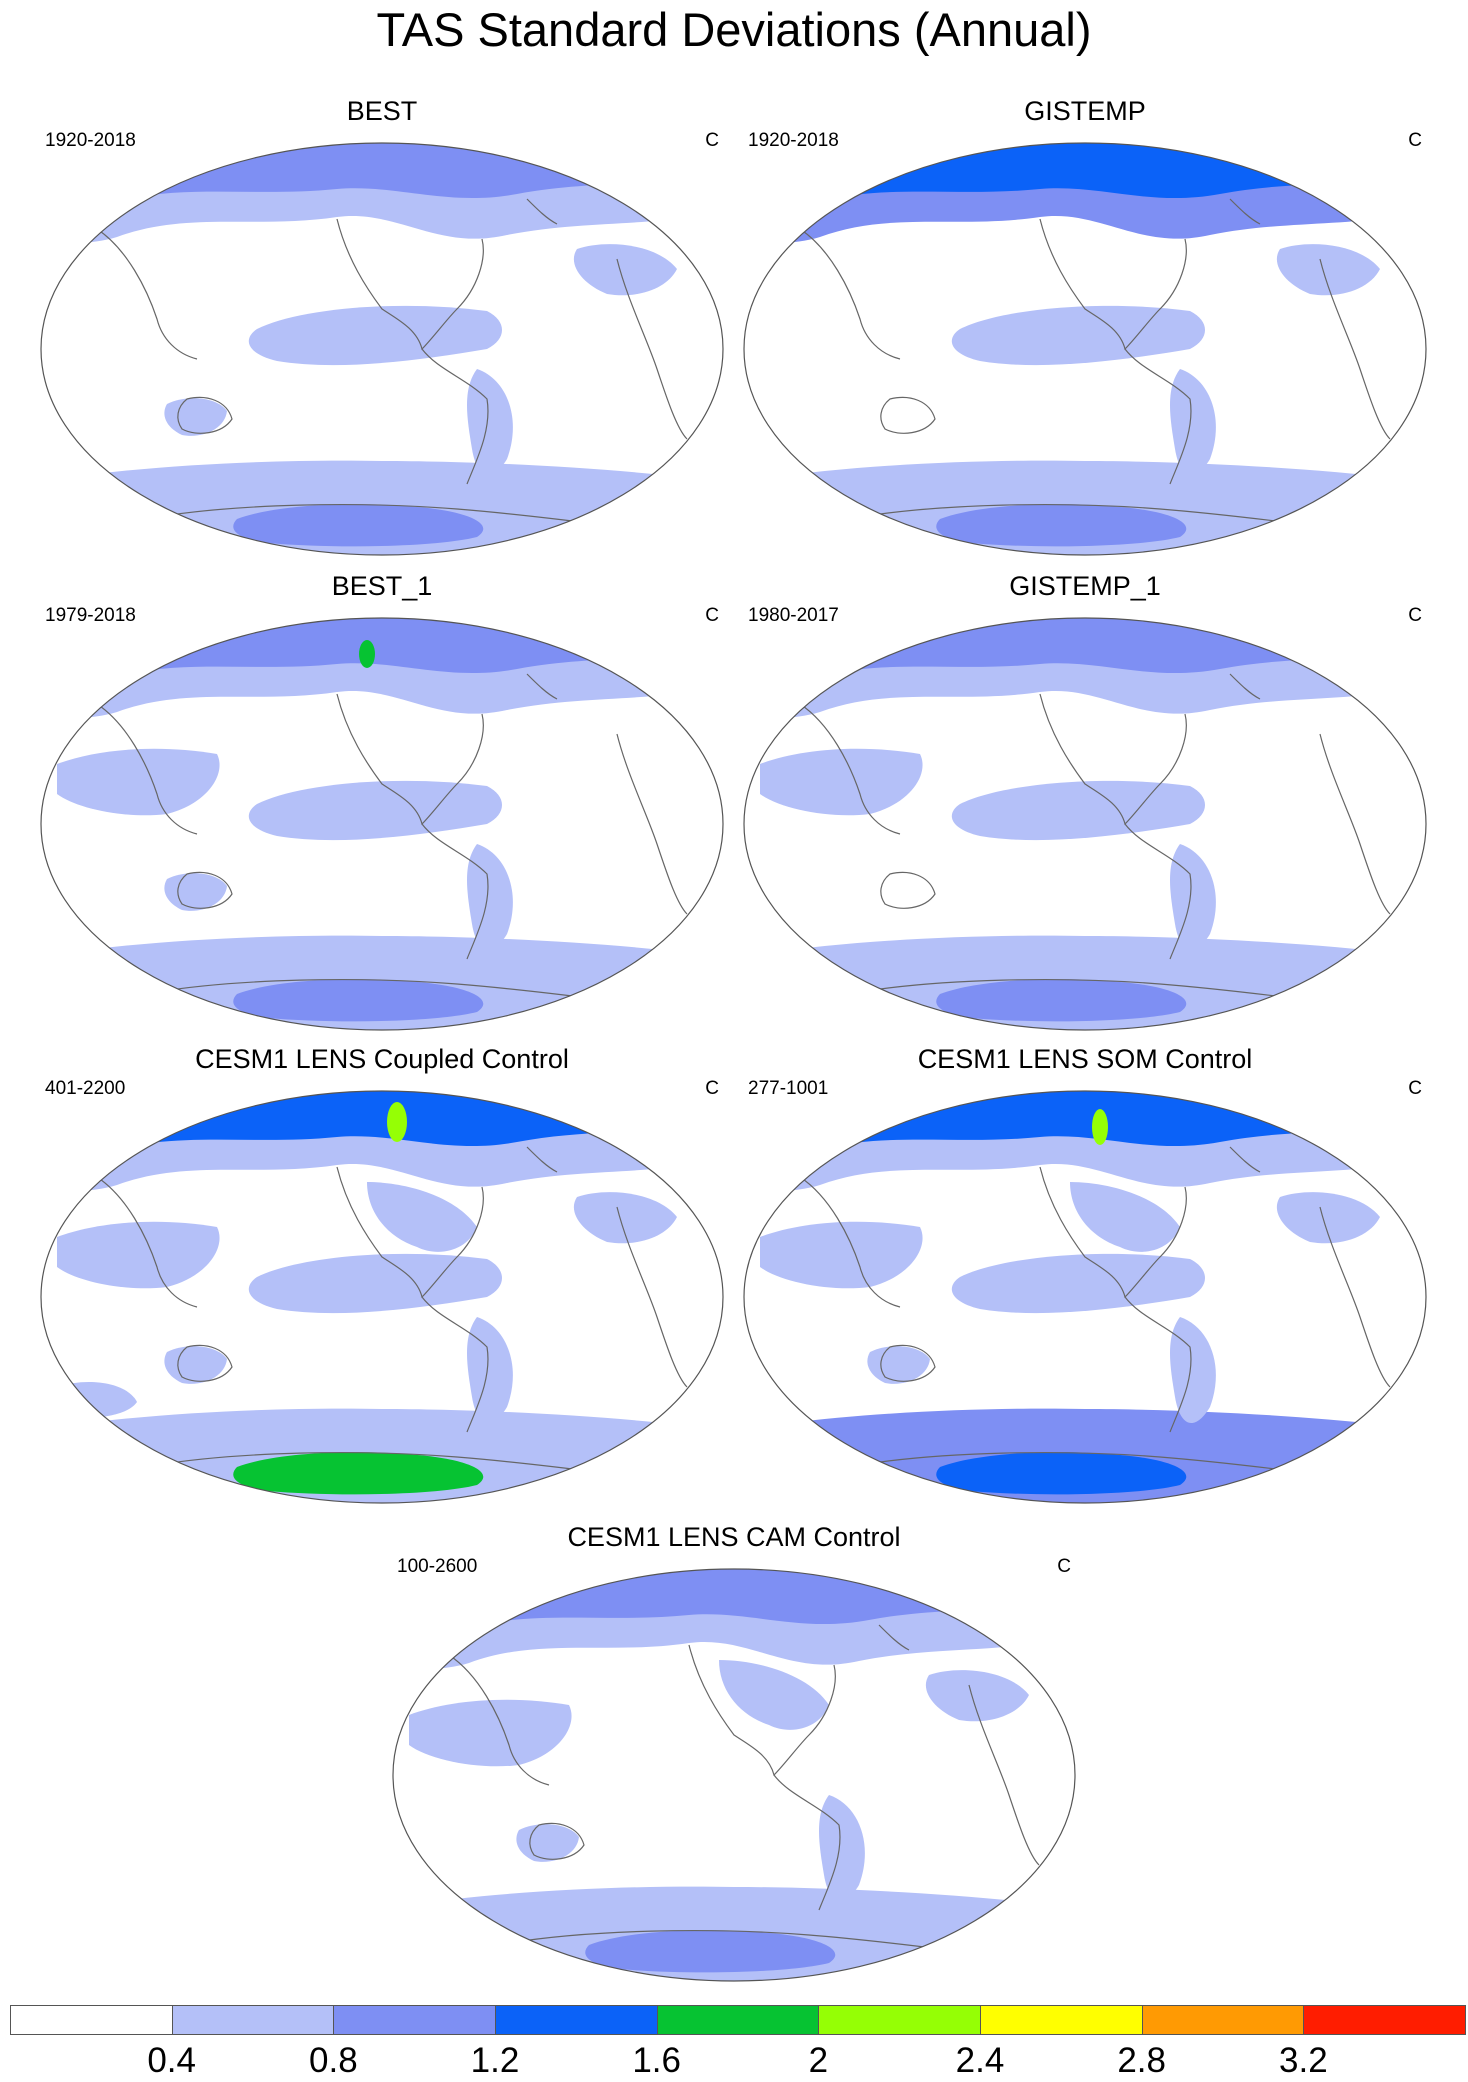 Image resolution: width=1468 pixels, height=2082 pixels. What do you see at coordinates (1085, 586) in the screenshot?
I see `panel-title: GISTEMP_1` at bounding box center [1085, 586].